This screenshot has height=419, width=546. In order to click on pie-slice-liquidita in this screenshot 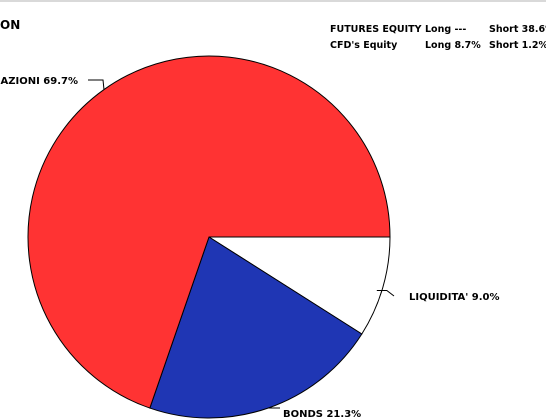, I will do `click(299, 285)`.